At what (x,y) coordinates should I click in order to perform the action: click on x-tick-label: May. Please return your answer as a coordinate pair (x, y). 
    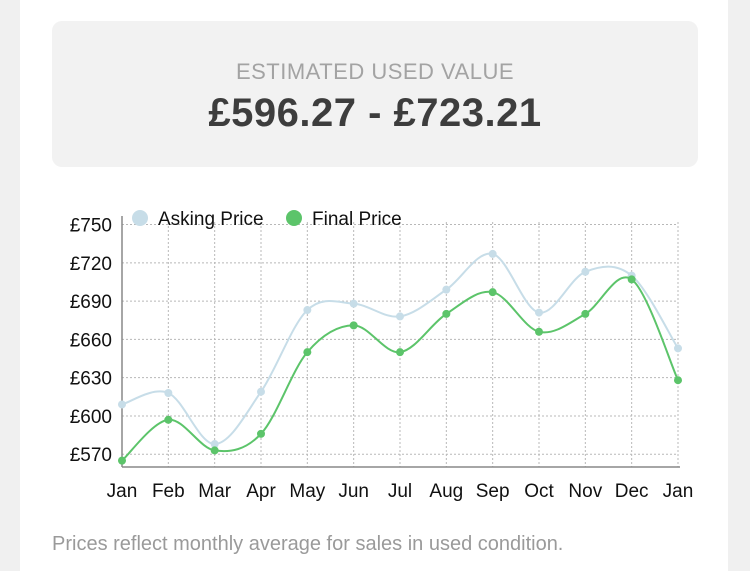
    Looking at the image, I should click on (307, 491).